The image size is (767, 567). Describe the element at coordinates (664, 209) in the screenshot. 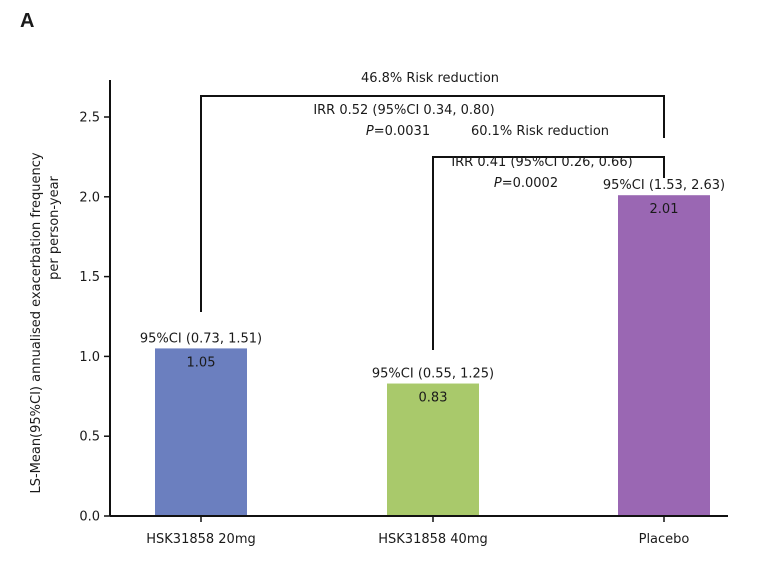

I see `bar-value-label: 2.01` at that location.